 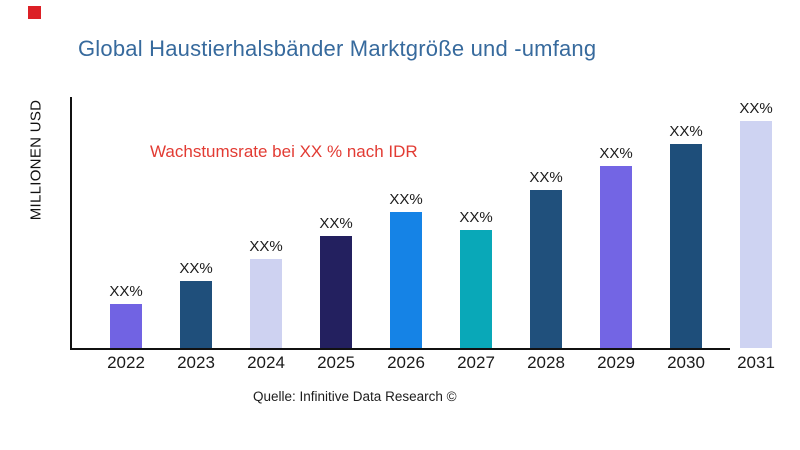 I want to click on bar-2025, so click(x=336, y=292).